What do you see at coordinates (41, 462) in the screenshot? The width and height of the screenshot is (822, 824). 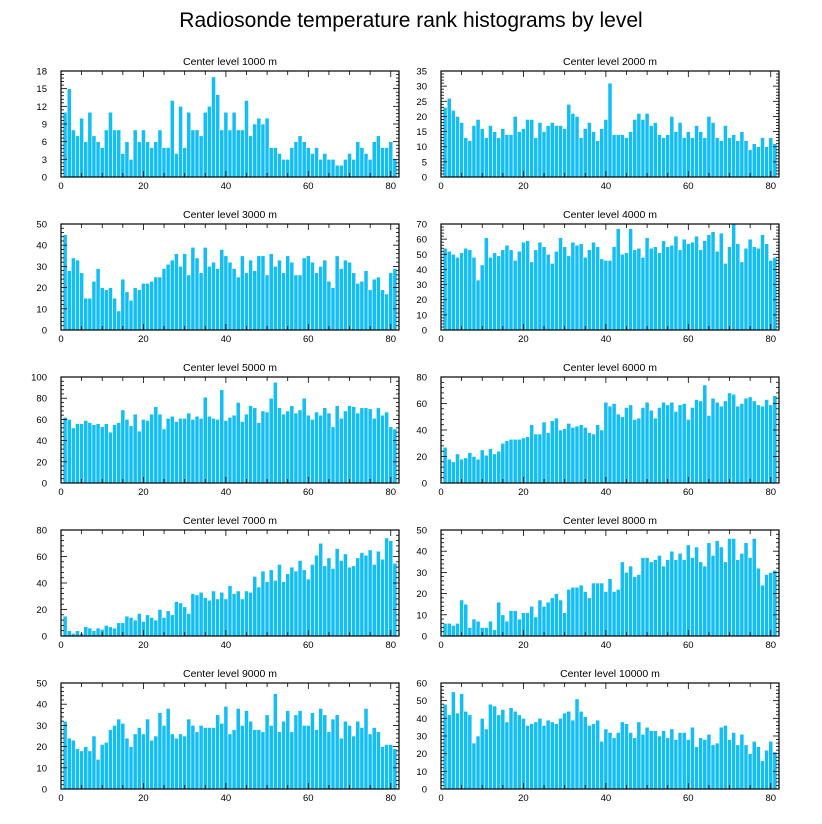 I see `y-tick-label: 20` at bounding box center [41, 462].